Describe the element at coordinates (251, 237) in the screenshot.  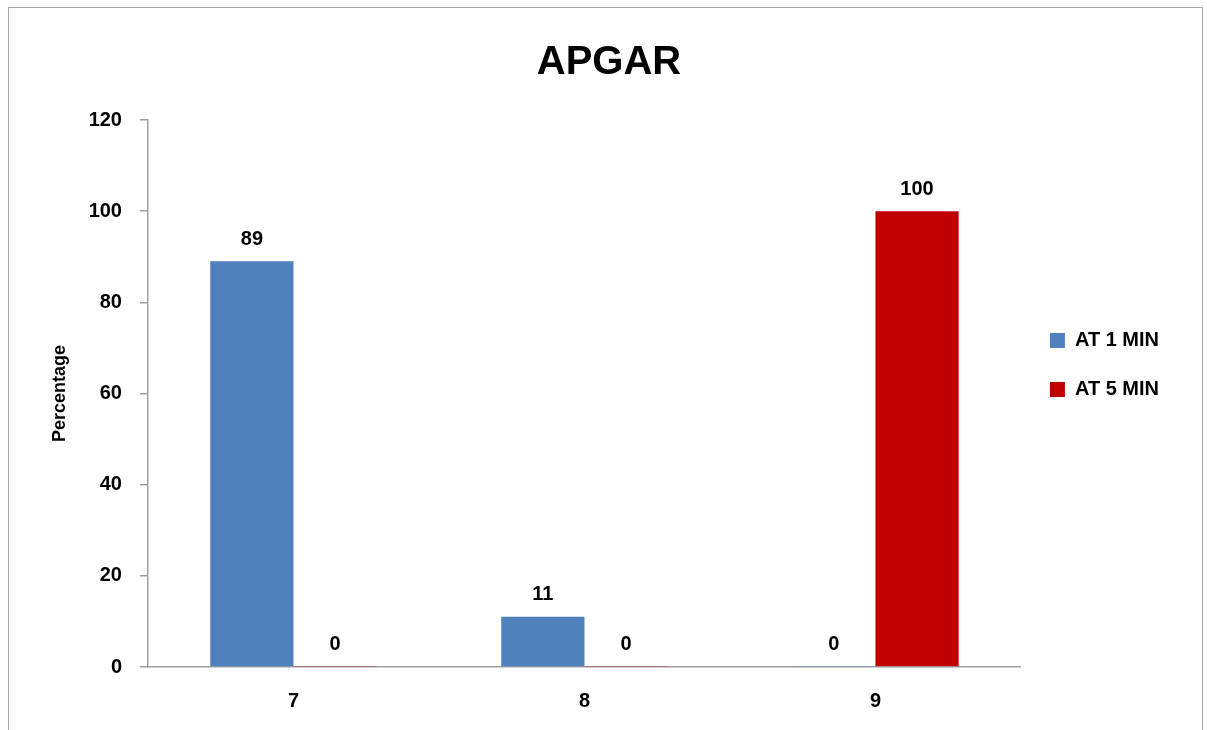
I see `data-label: 89` at that location.